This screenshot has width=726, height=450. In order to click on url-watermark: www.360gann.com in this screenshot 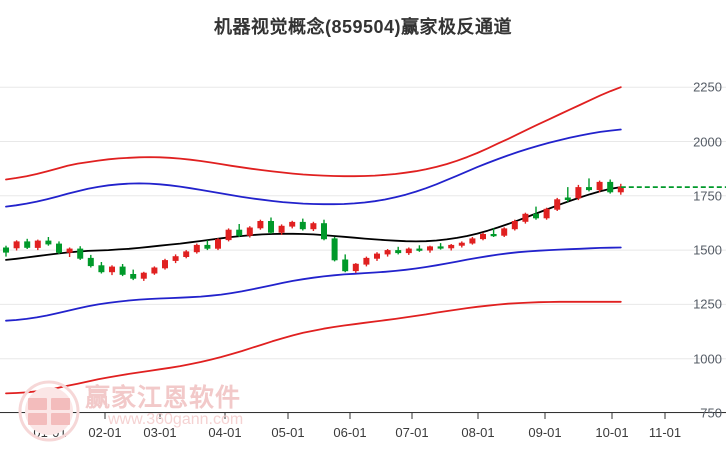, I will do `click(176, 419)`.